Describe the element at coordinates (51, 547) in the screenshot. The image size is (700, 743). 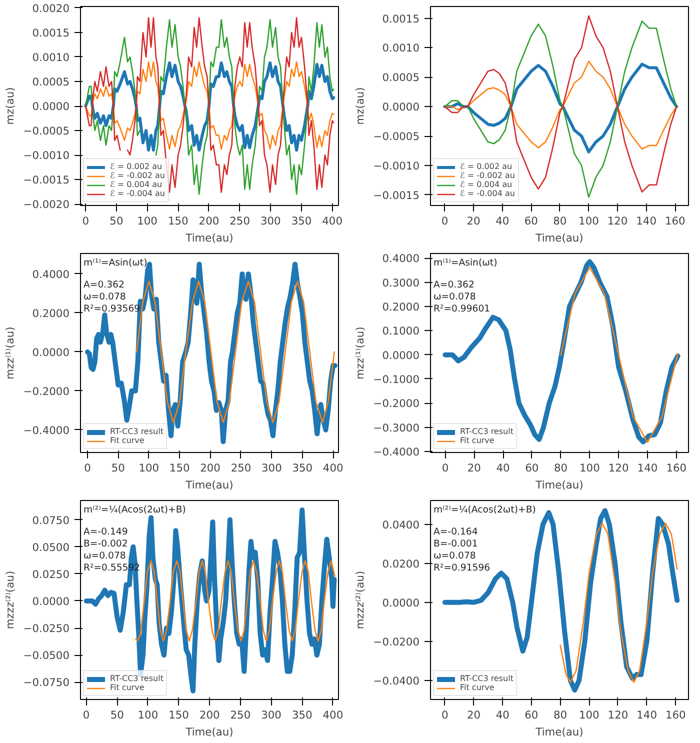
I see `y-tick-label: 0.0500` at that location.